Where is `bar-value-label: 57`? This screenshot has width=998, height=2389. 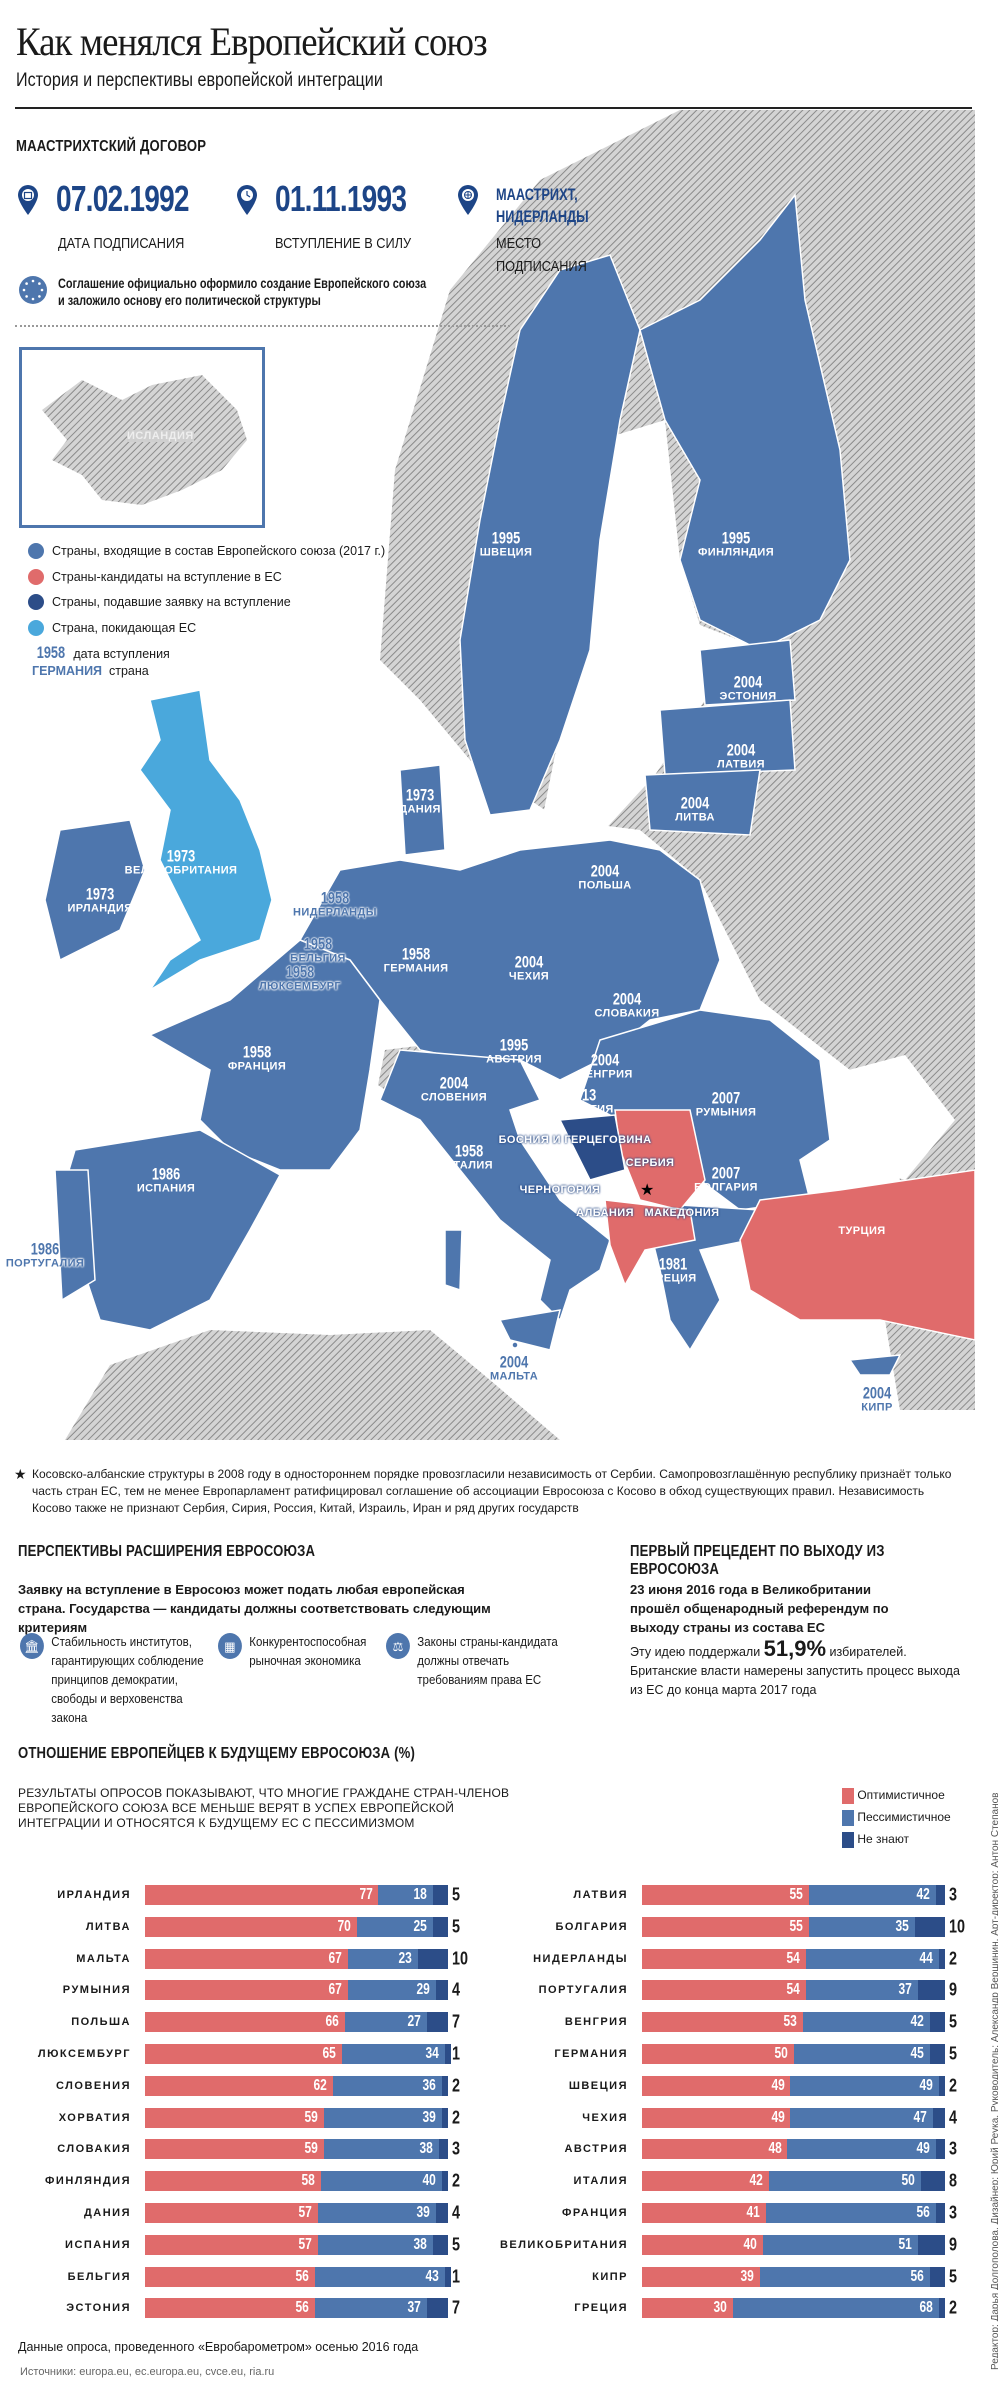 bar-value-label: 57 is located at coordinates (305, 2212).